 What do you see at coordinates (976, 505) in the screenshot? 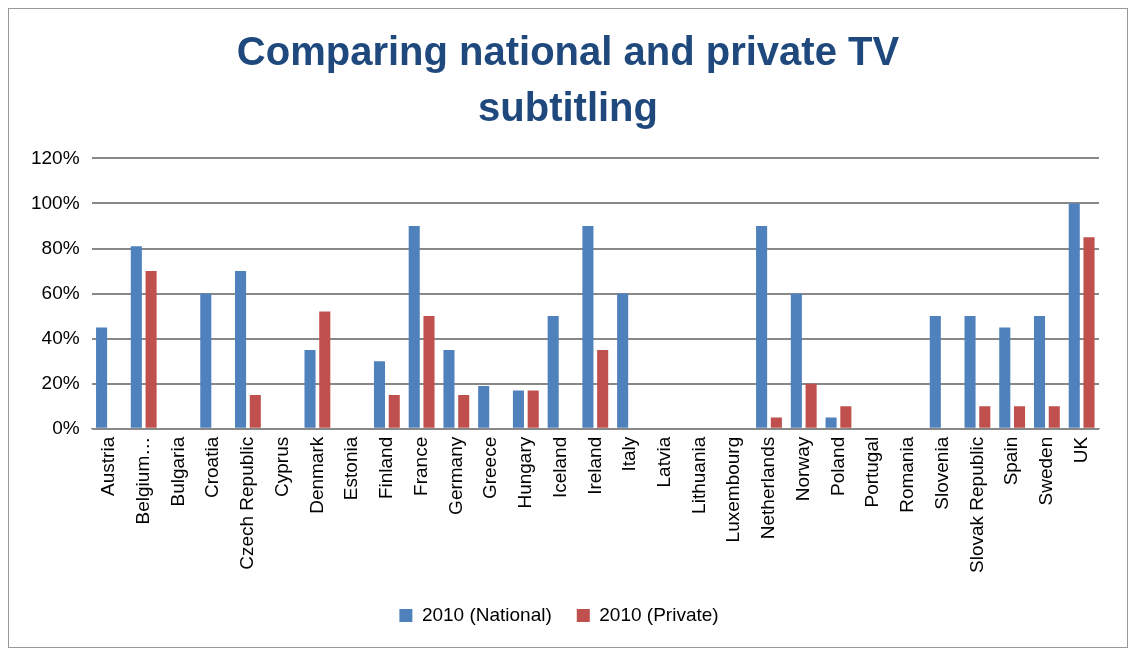
I see `x-tick-label: Slovak Republic` at bounding box center [976, 505].